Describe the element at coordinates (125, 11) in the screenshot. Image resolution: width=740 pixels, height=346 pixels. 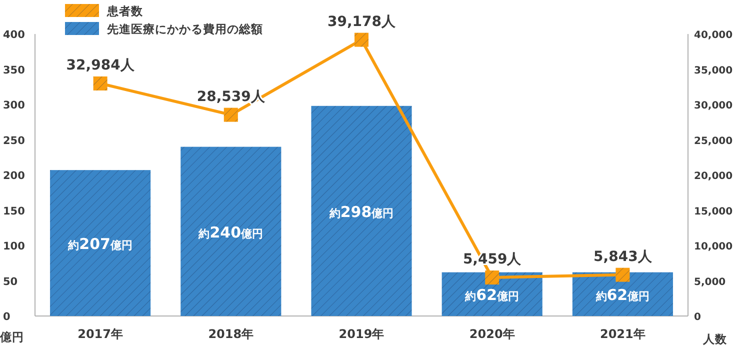
I see `legend-label: 患者数` at that location.